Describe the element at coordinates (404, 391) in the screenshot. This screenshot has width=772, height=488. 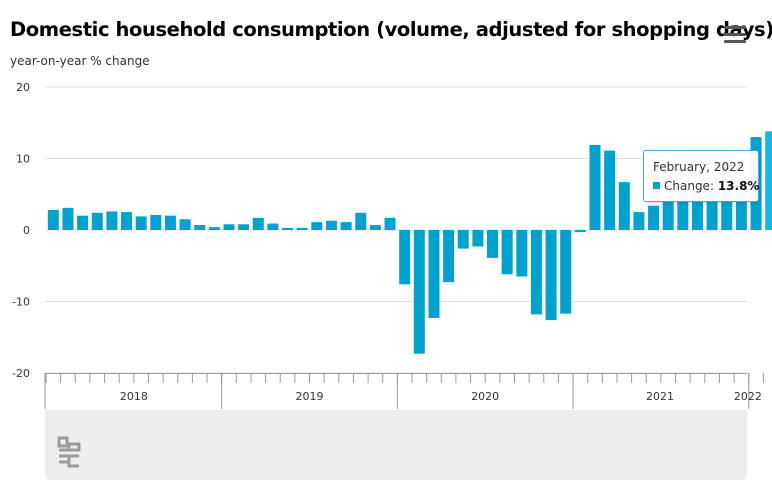
I see `x-axis: 2018 2019 2020 2021 2022` at that location.